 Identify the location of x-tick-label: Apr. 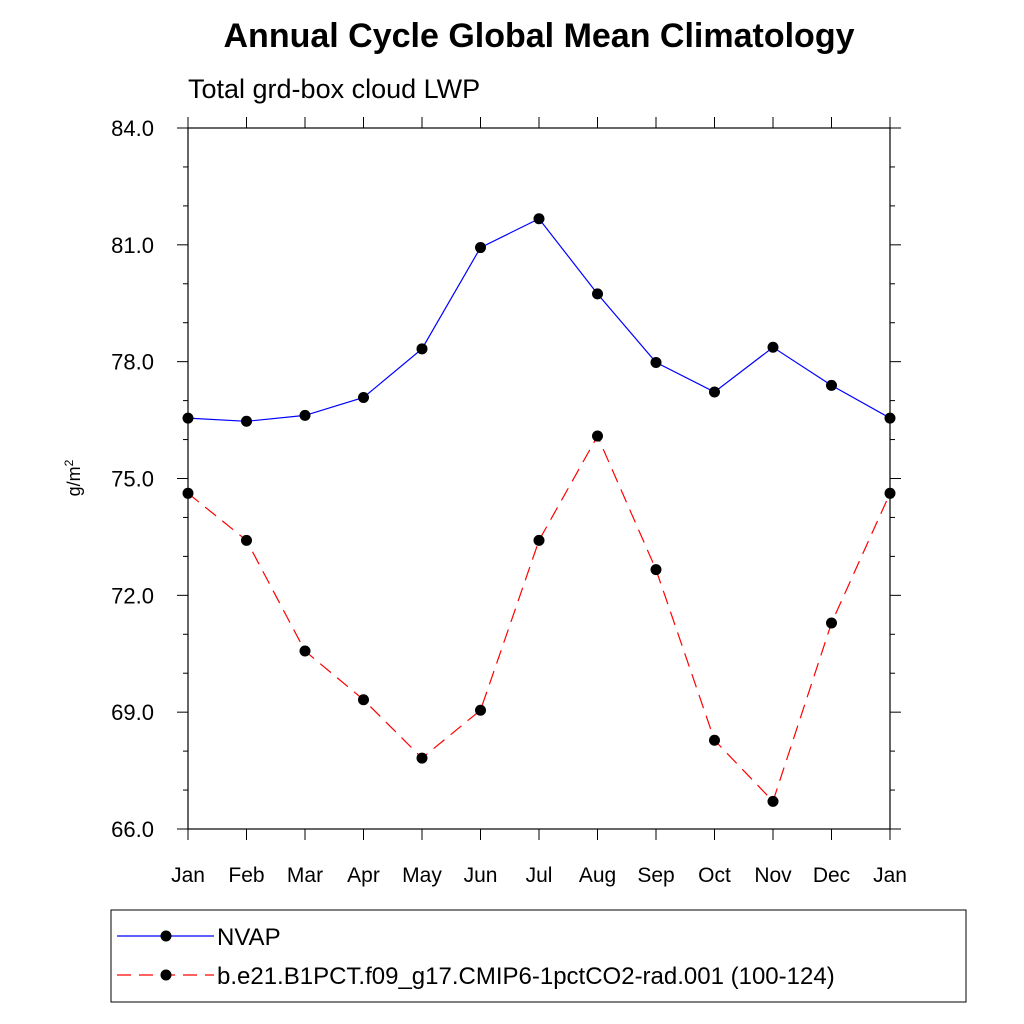
(363, 875).